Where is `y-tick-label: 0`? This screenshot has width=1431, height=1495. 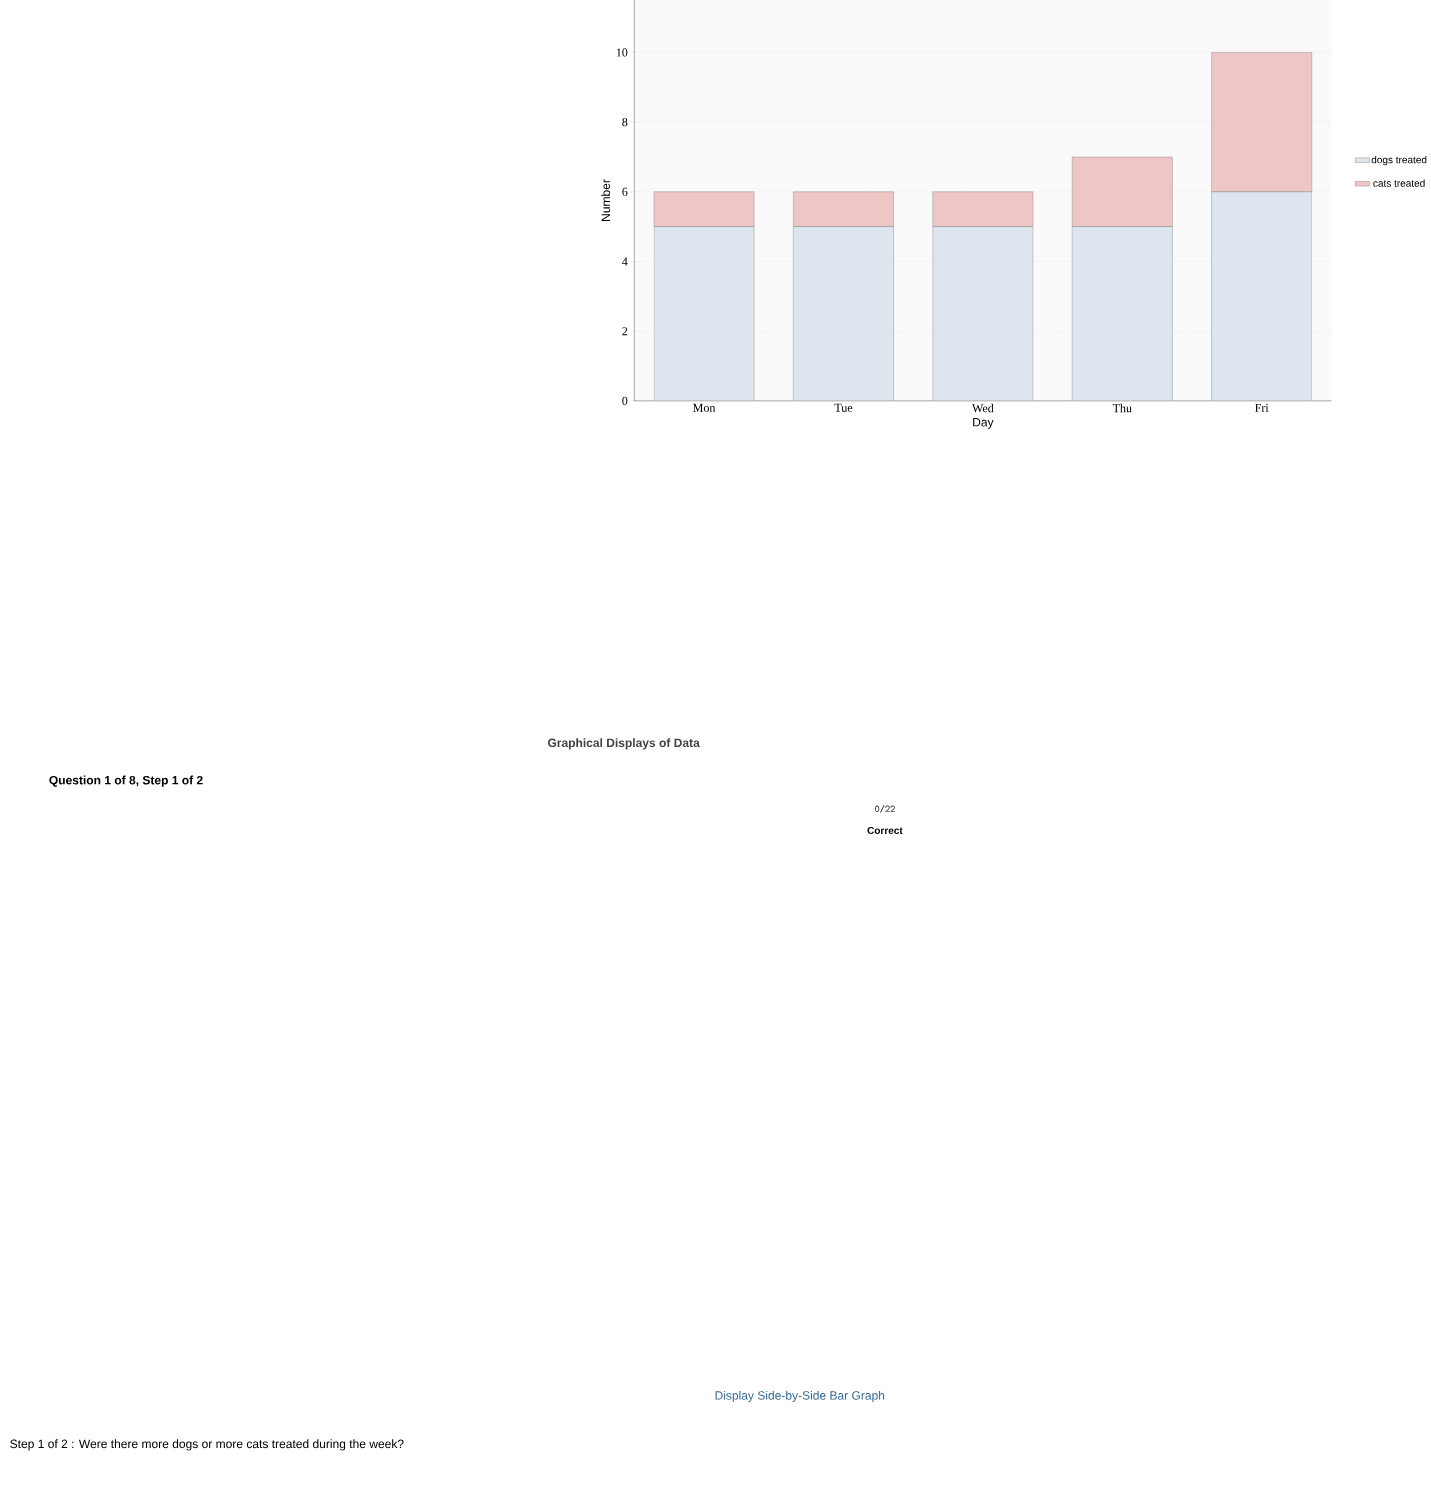
y-tick-label: 0 is located at coordinates (625, 400).